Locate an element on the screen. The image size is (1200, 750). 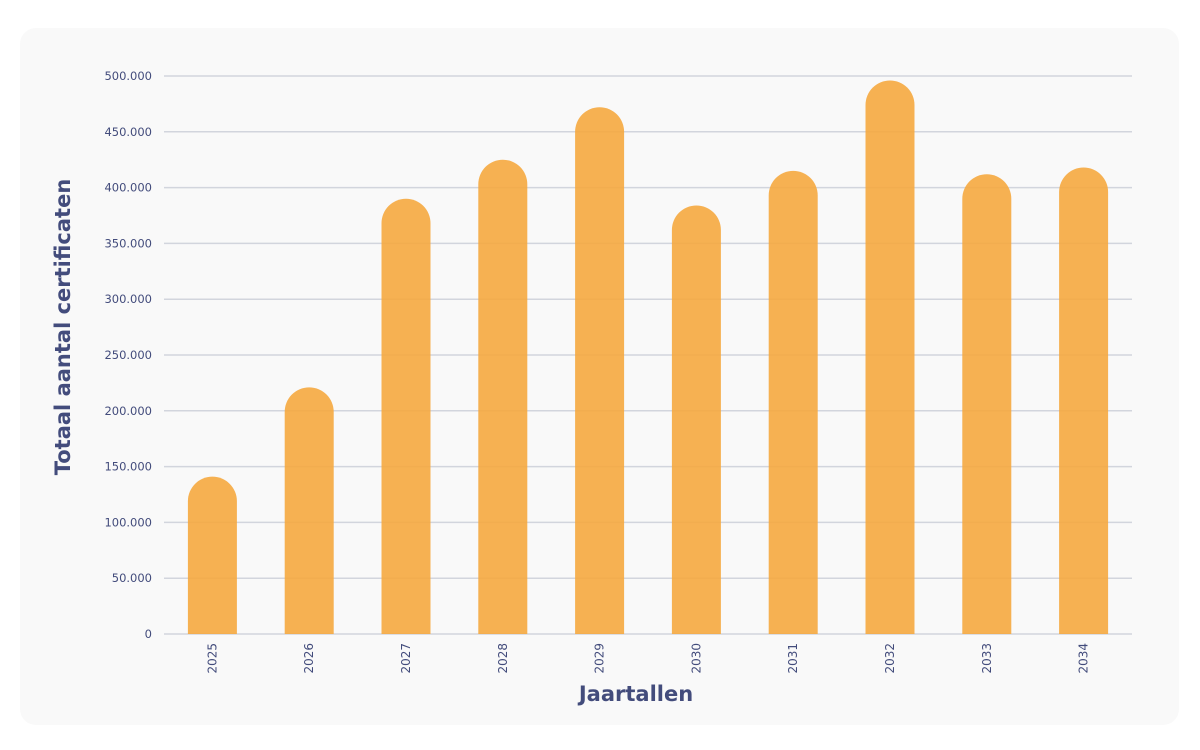
bar-2034 is located at coordinates (1084, 400).